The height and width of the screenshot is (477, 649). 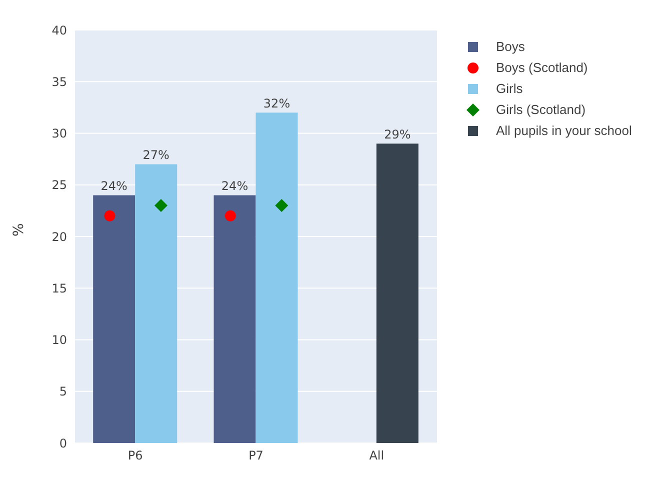 What do you see at coordinates (510, 46) in the screenshot?
I see `legend-label: Boys` at bounding box center [510, 46].